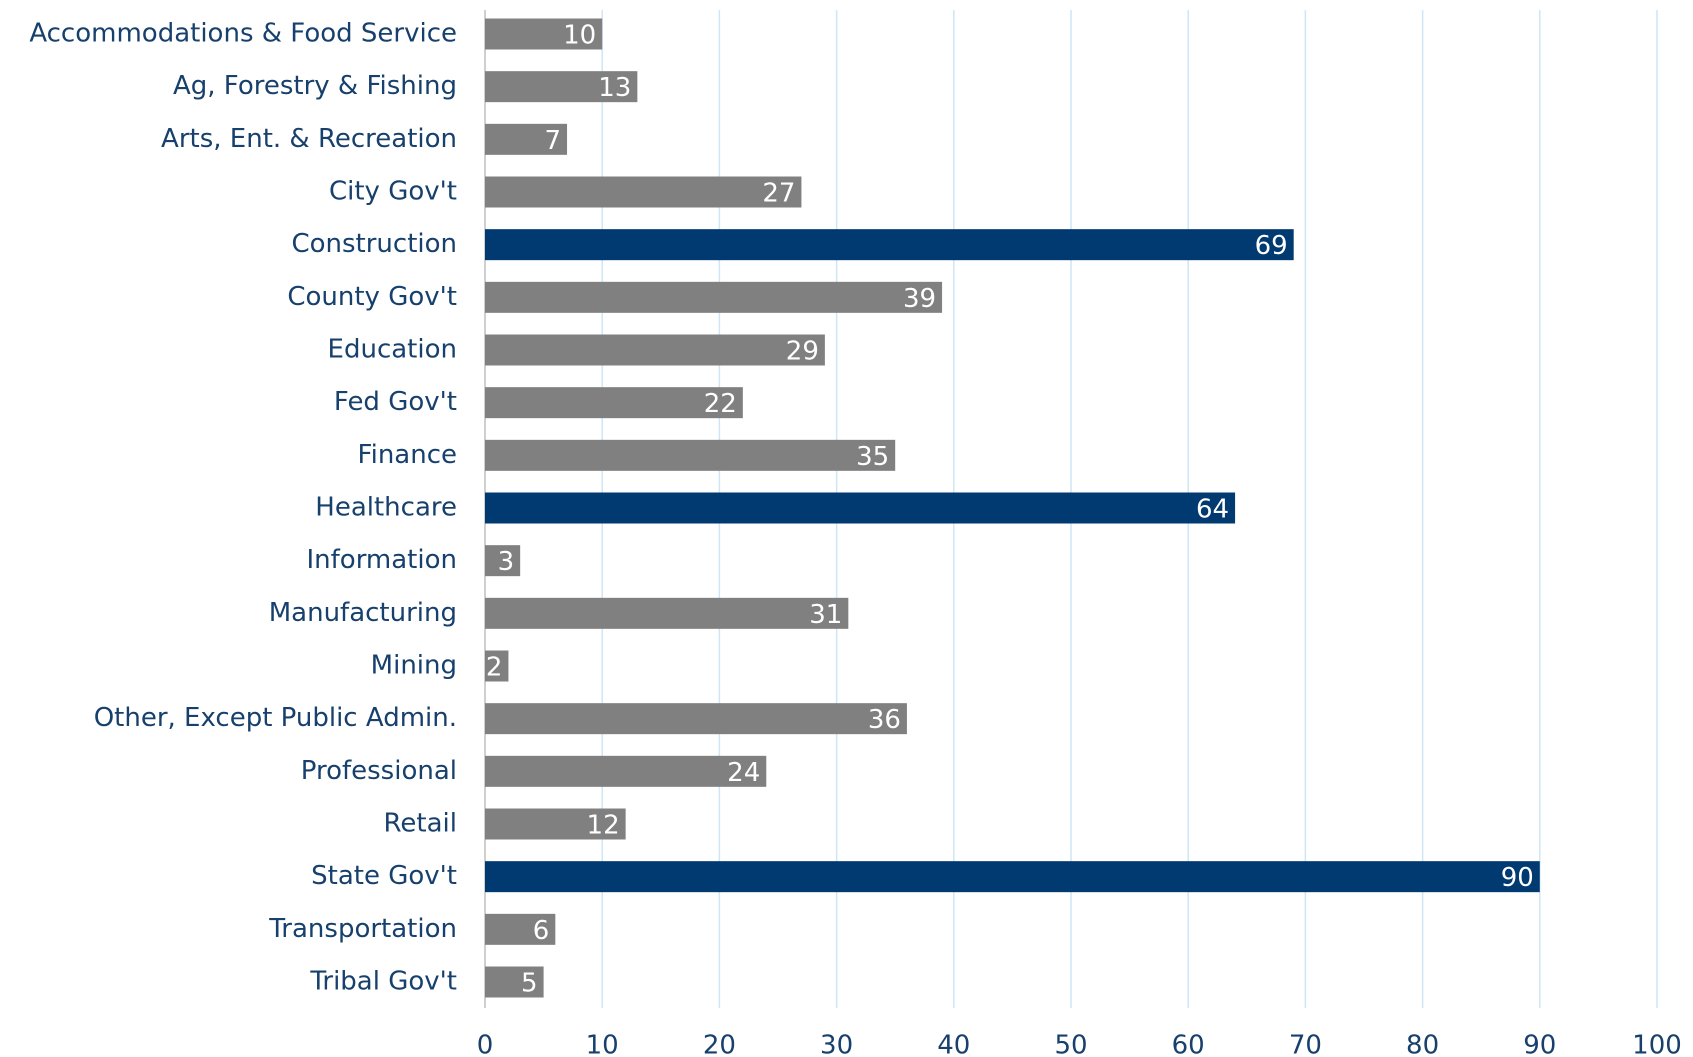 The image size is (1693, 1057). What do you see at coordinates (884, 720) in the screenshot?
I see `data-label: 36` at bounding box center [884, 720].